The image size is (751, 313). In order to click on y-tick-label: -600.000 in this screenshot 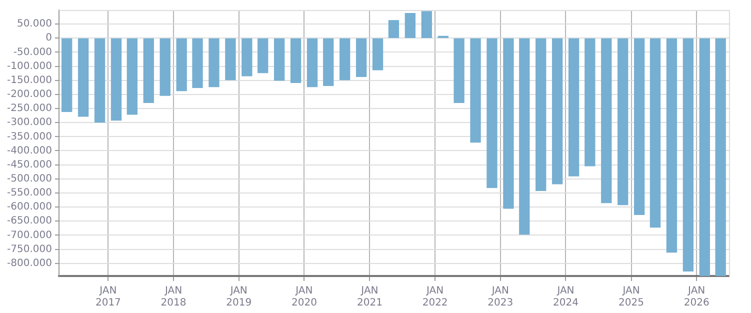, I will do `click(29, 207)`.